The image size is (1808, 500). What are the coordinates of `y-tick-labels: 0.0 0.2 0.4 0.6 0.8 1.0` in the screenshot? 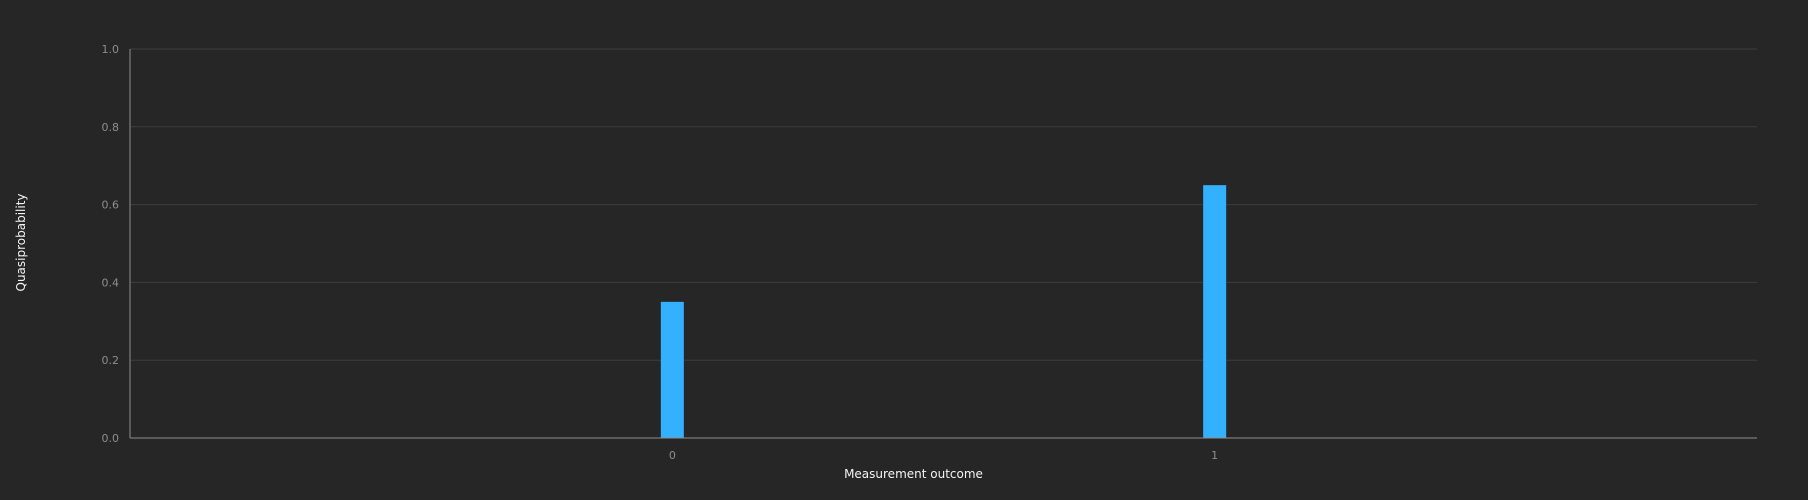 It's located at (111, 244).